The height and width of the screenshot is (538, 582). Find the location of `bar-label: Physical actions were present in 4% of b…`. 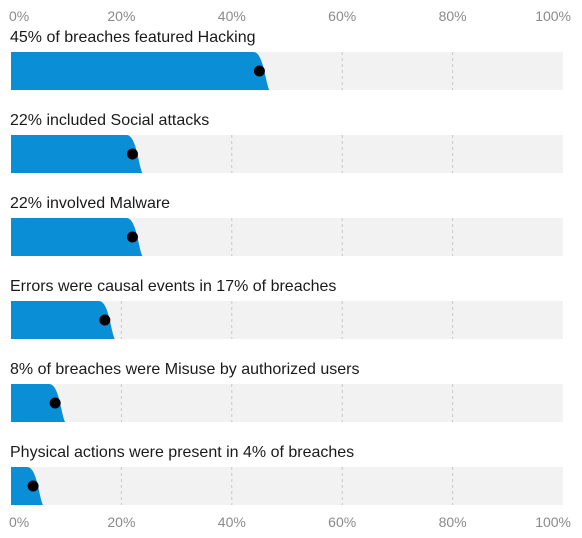

bar-label: Physical actions were present in 4% of b… is located at coordinates (182, 452).